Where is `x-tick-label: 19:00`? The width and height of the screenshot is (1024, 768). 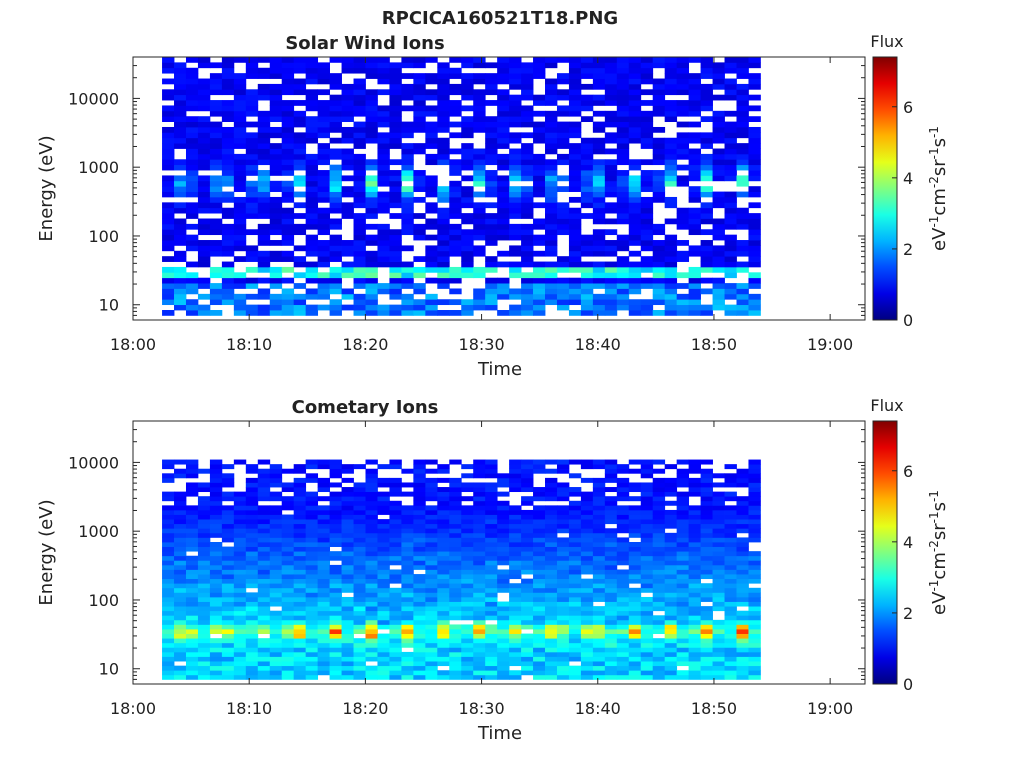
x-tick-label: 19:00 is located at coordinates (830, 344).